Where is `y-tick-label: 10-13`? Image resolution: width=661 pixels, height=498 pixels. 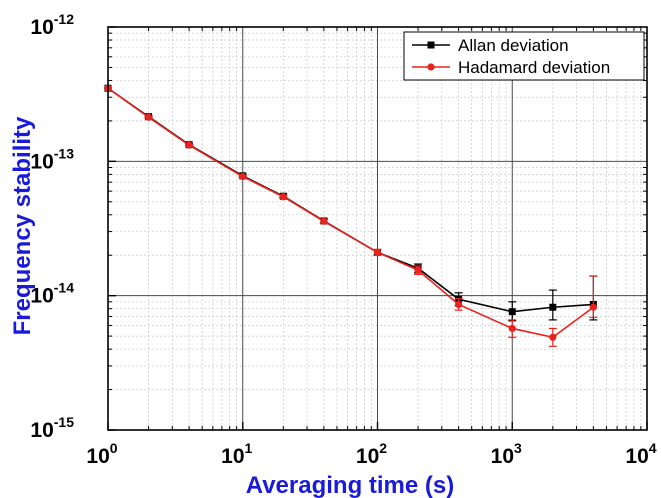 y-tick-label: 10-13 is located at coordinates (52, 159).